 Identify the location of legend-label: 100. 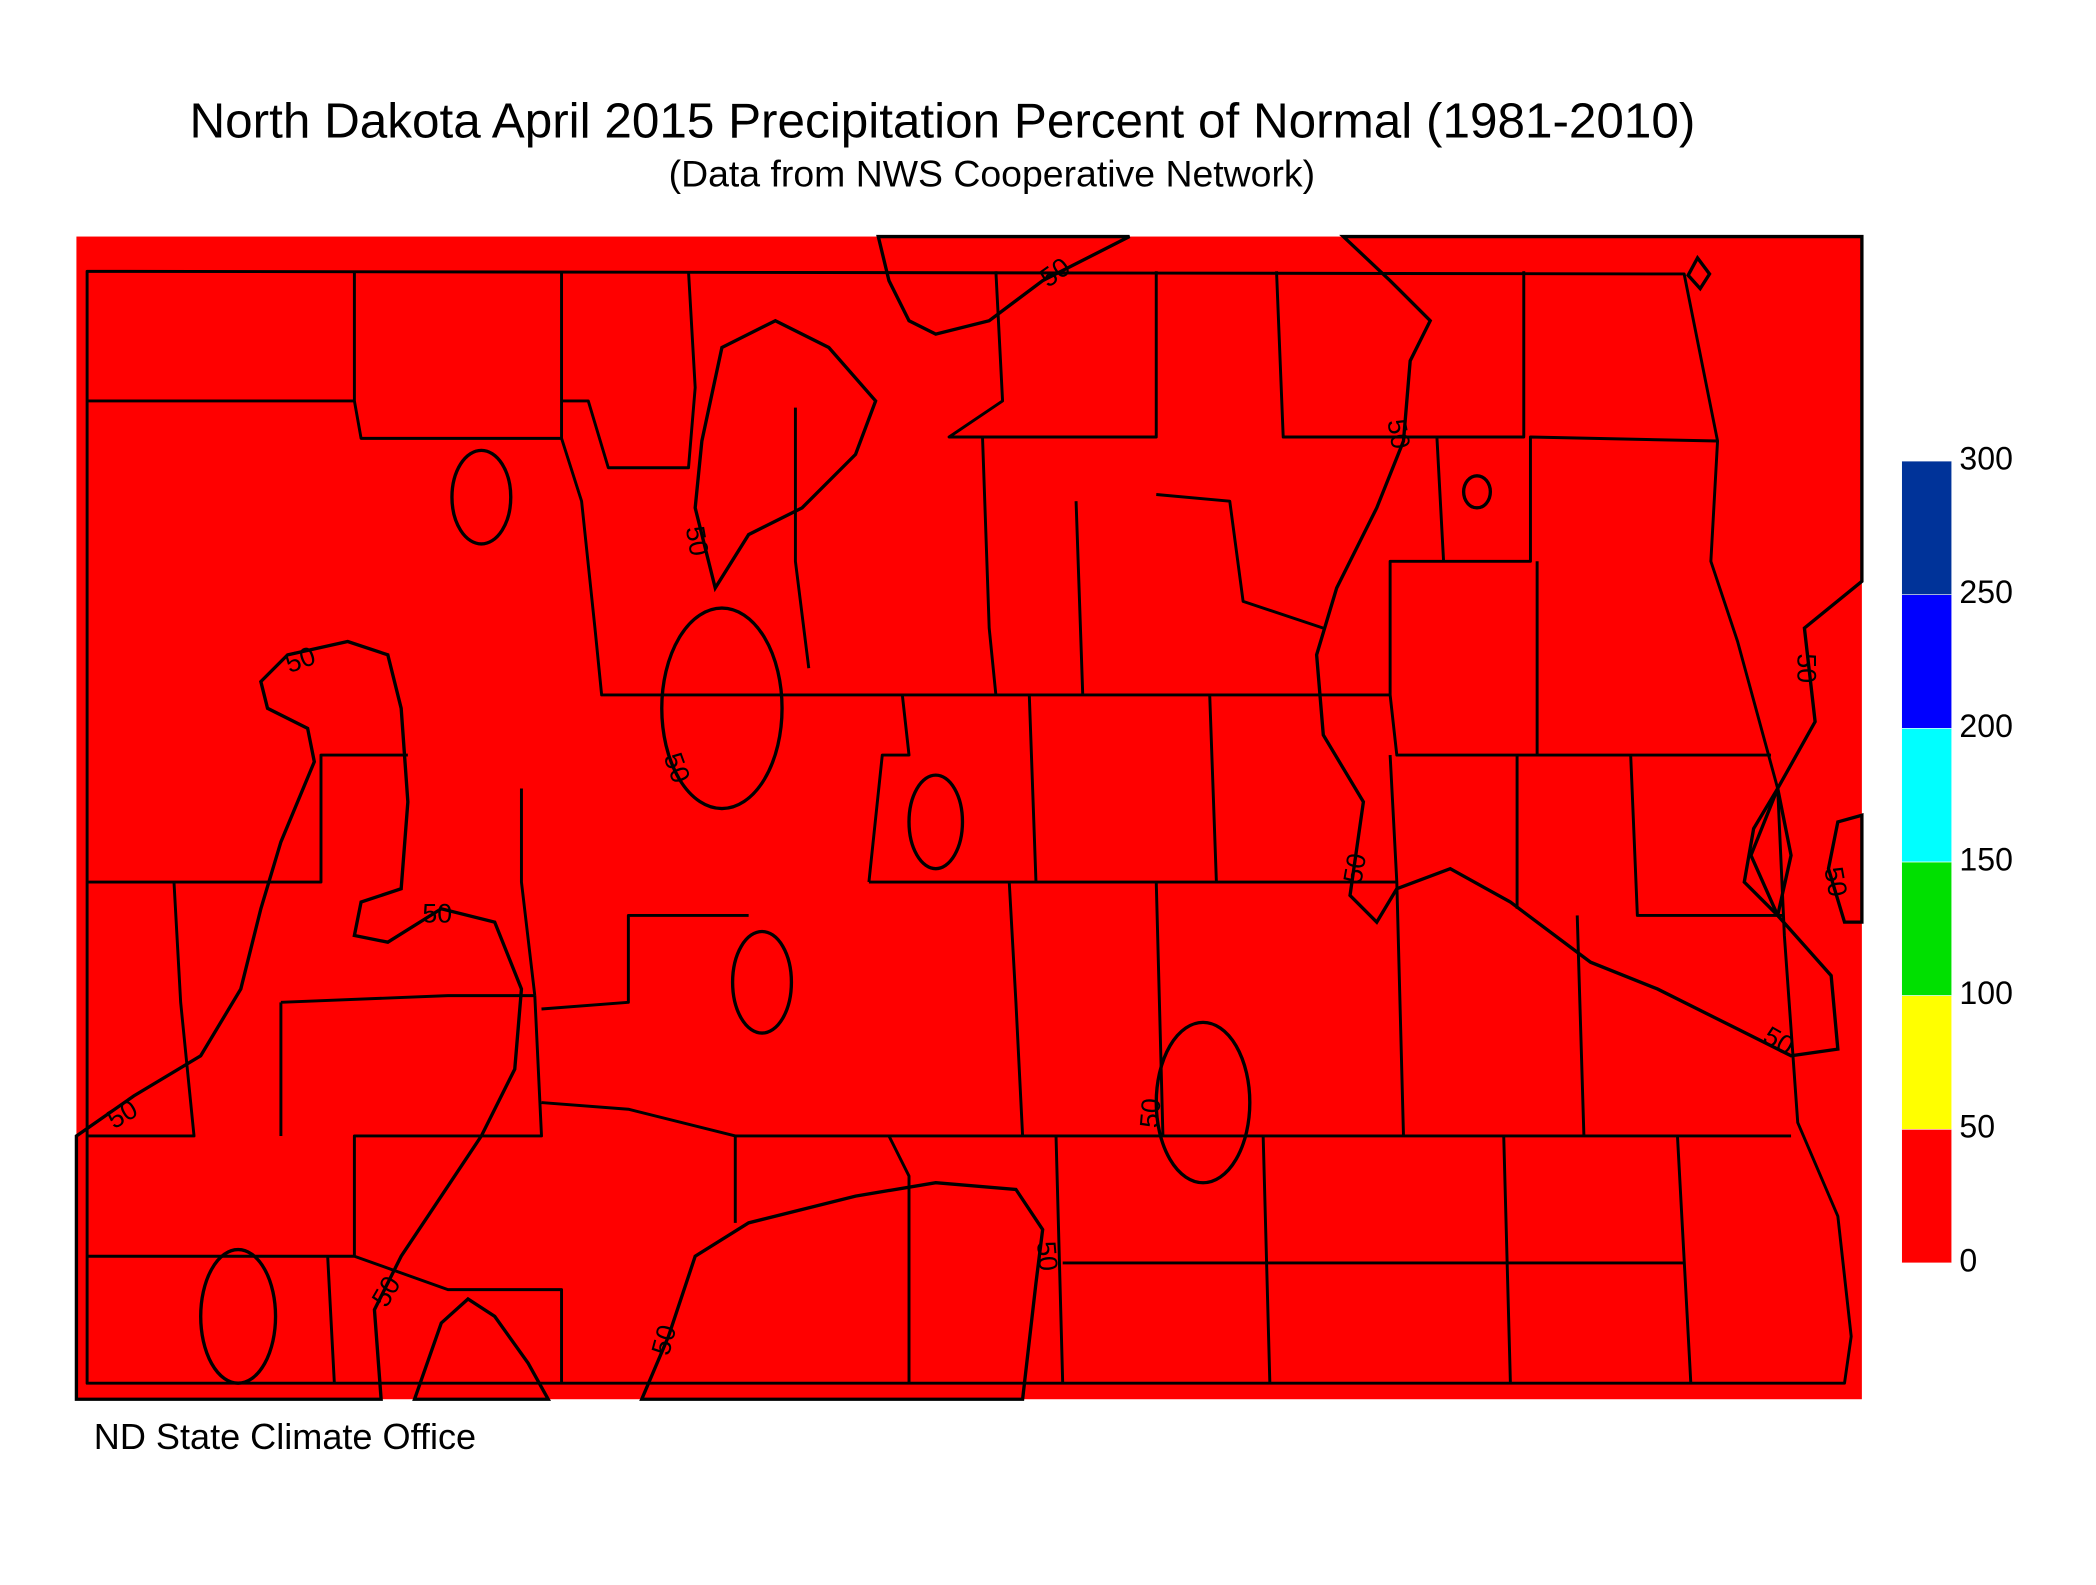
(1986, 993).